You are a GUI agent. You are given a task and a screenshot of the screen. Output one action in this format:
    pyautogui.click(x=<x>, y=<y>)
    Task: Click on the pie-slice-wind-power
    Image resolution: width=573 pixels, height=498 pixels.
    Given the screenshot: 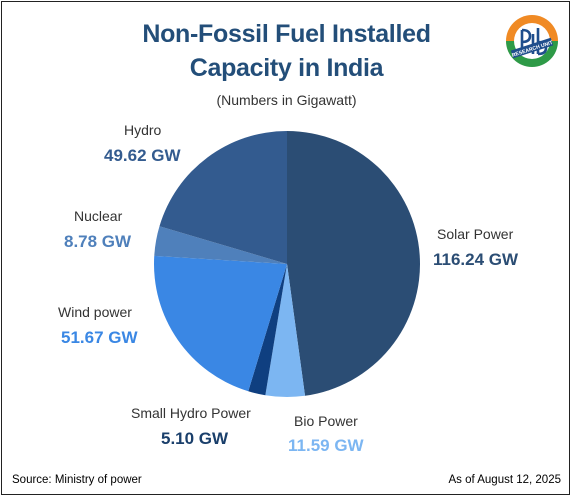 What is the action you would take?
    pyautogui.click(x=220, y=323)
    